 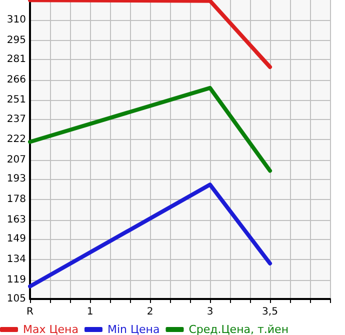 I want to click on x-tick-label: 3, so click(x=210, y=312).